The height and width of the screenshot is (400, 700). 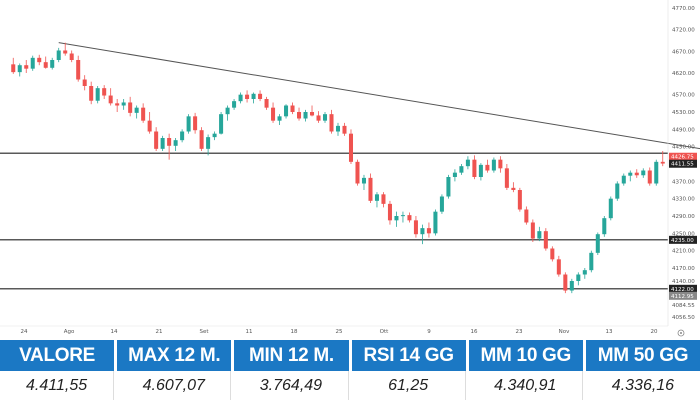 What do you see at coordinates (683, 200) in the screenshot?
I see `y-tick-label: 4330.00` at bounding box center [683, 200].